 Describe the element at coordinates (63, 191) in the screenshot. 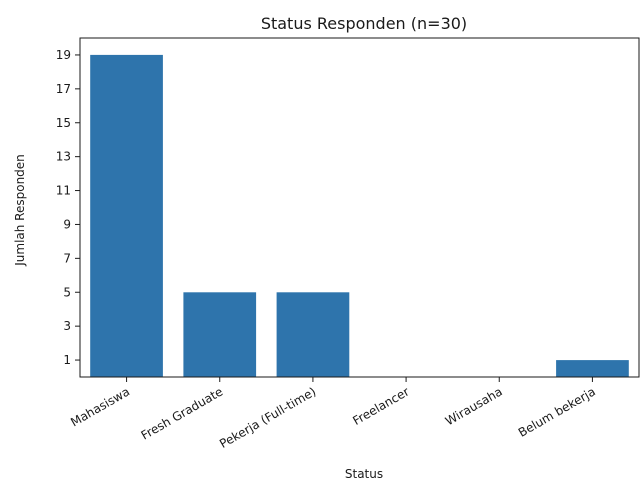

I see `y-tick-label: 11` at that location.